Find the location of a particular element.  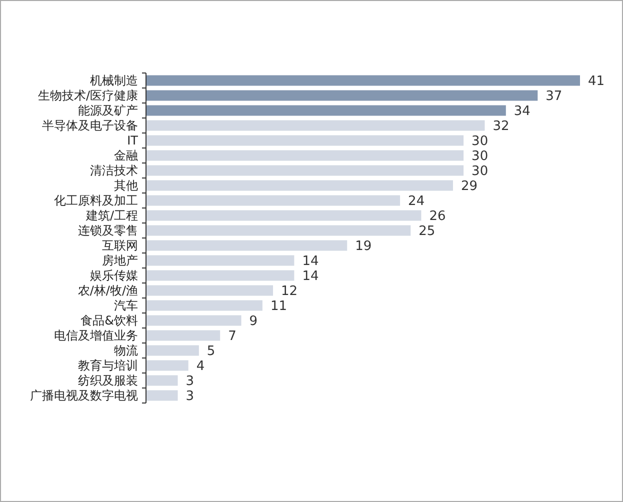

y-tick-label: 汽车 is located at coordinates (126, 305).